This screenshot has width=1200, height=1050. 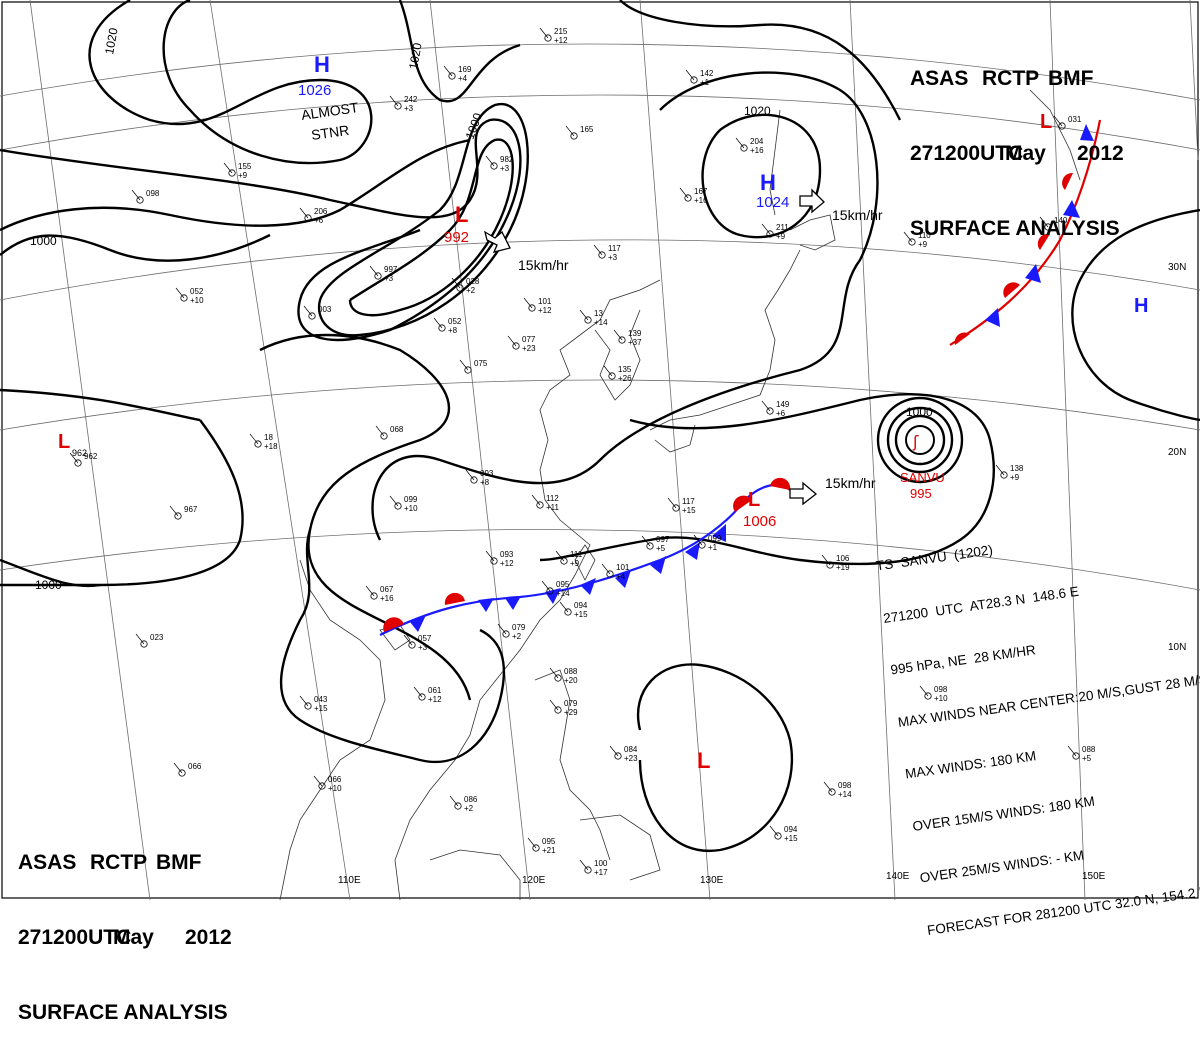 I want to click on movement-arrows, so click(x=654, y=347).